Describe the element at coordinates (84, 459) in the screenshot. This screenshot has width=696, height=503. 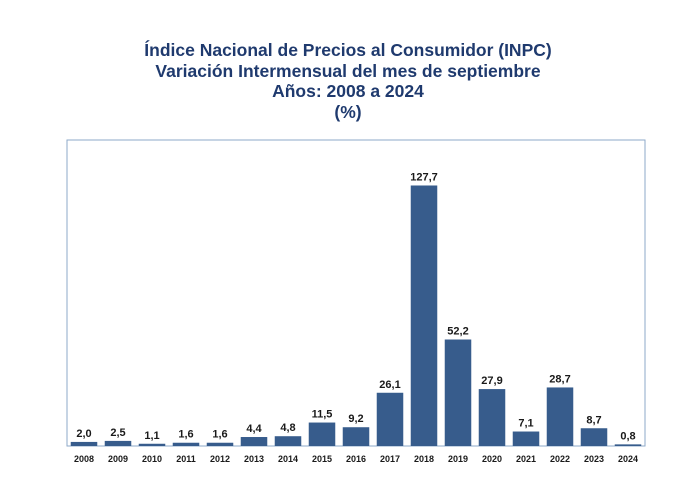
I see `x-tick-label-2008: 2008` at that location.